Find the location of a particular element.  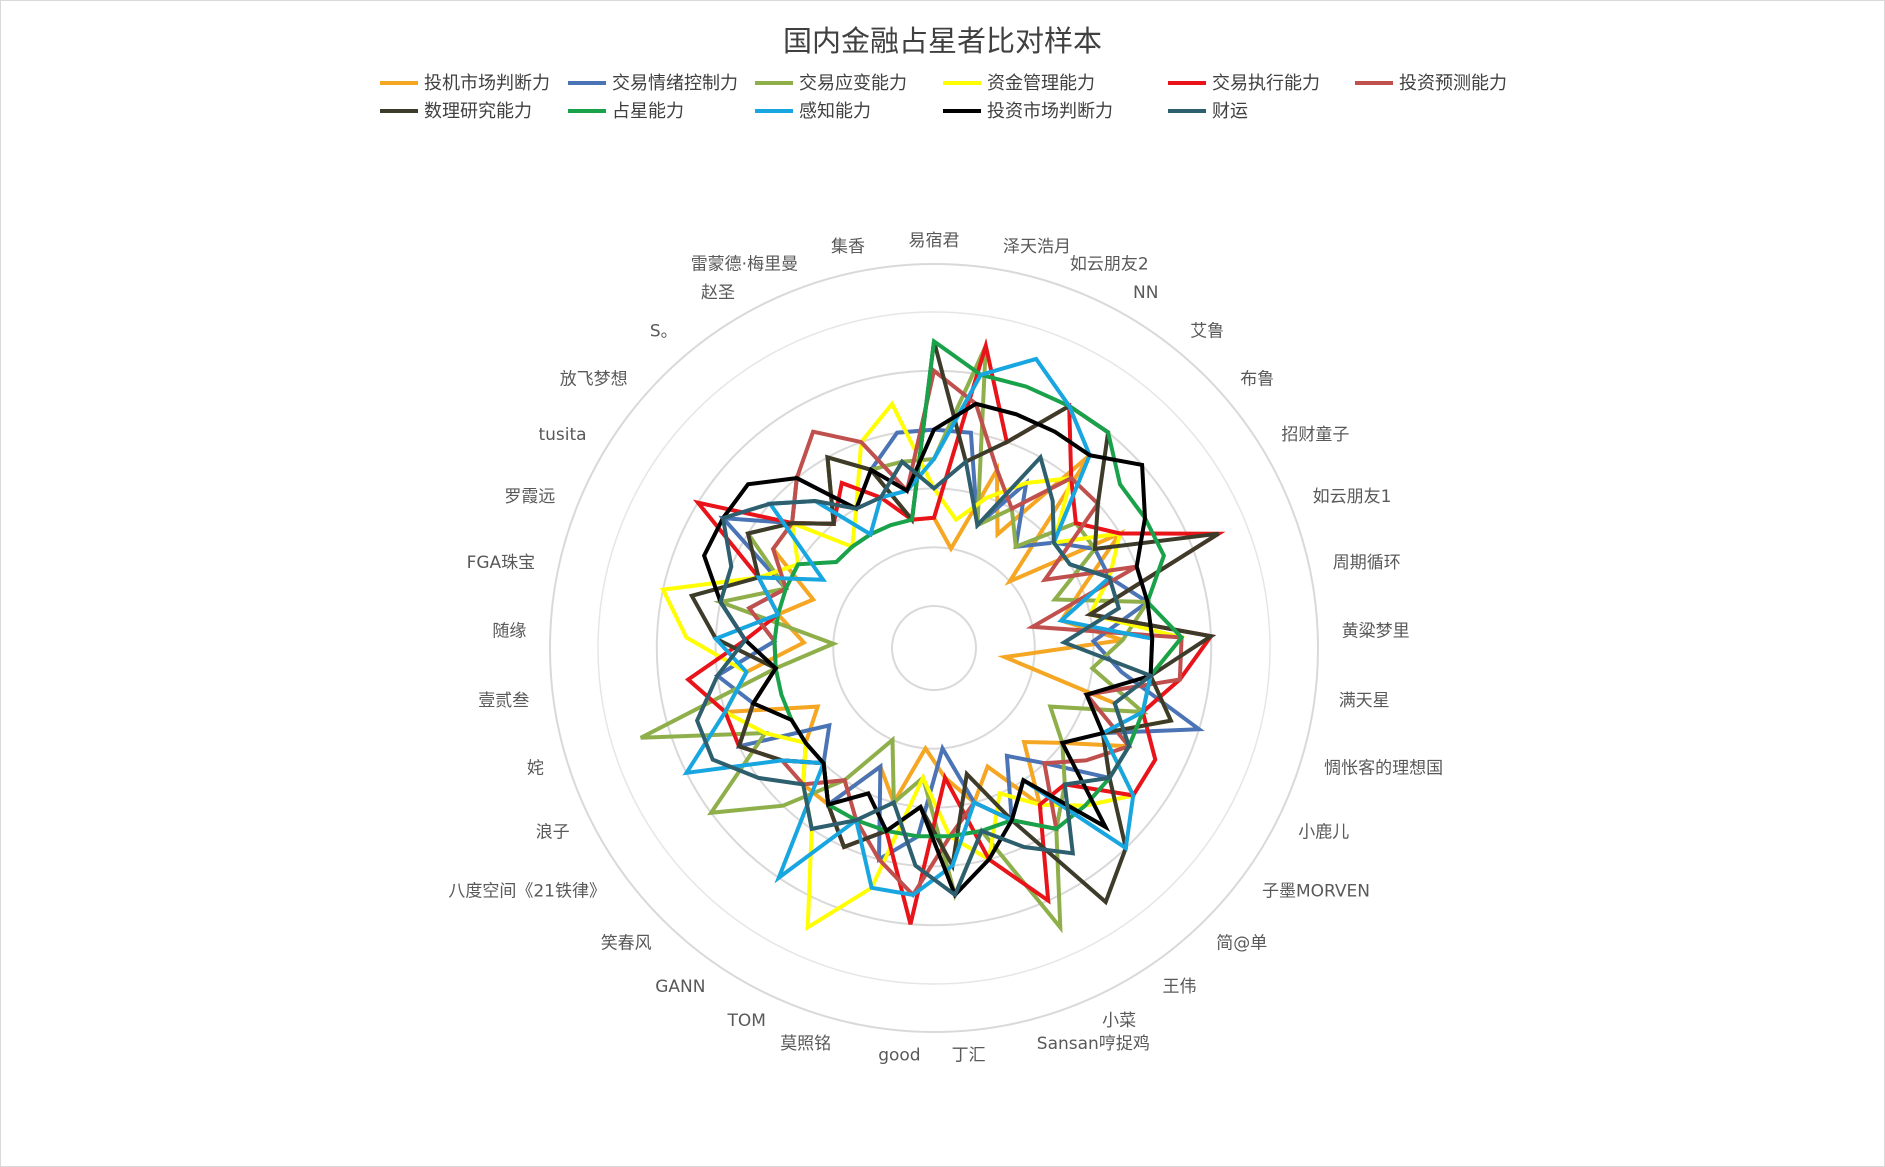

category-label: S。 is located at coordinates (664, 332).